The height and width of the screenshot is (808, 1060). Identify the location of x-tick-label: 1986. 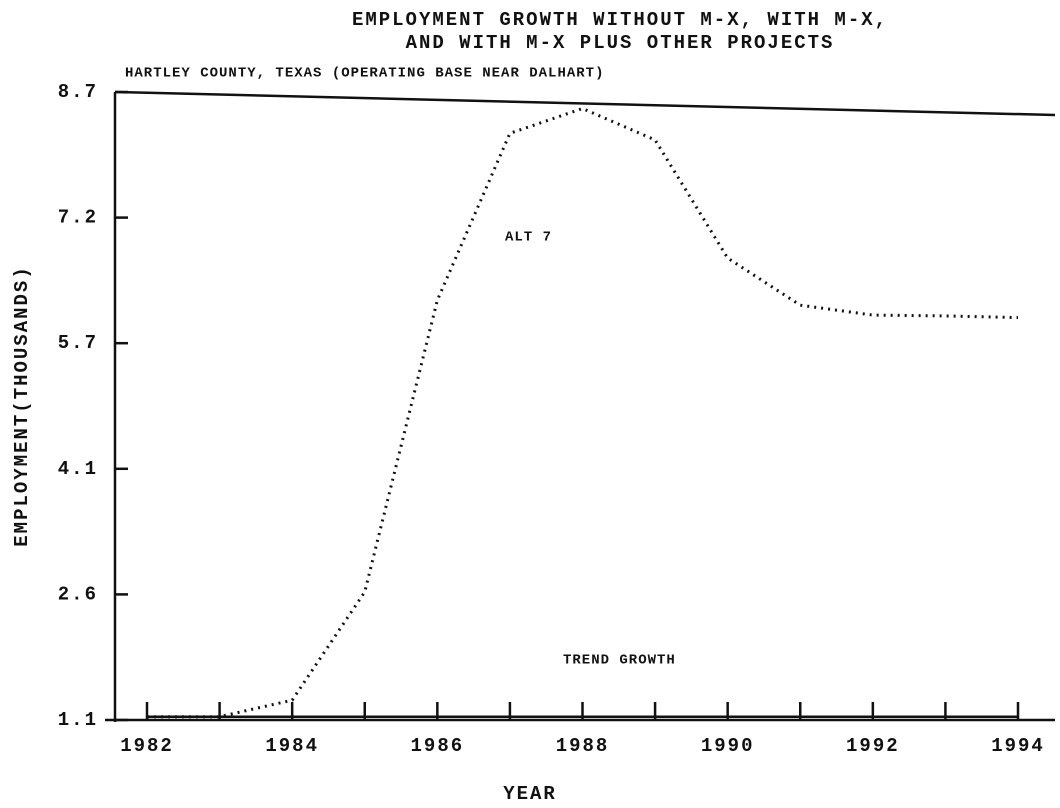
(438, 746).